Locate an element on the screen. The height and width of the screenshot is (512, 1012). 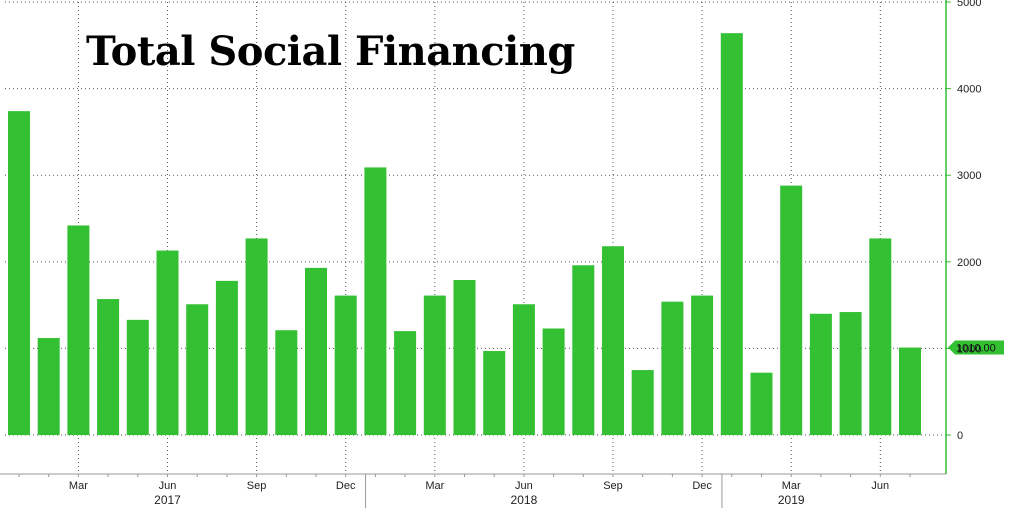
last-value-tag is located at coordinates (976, 347).